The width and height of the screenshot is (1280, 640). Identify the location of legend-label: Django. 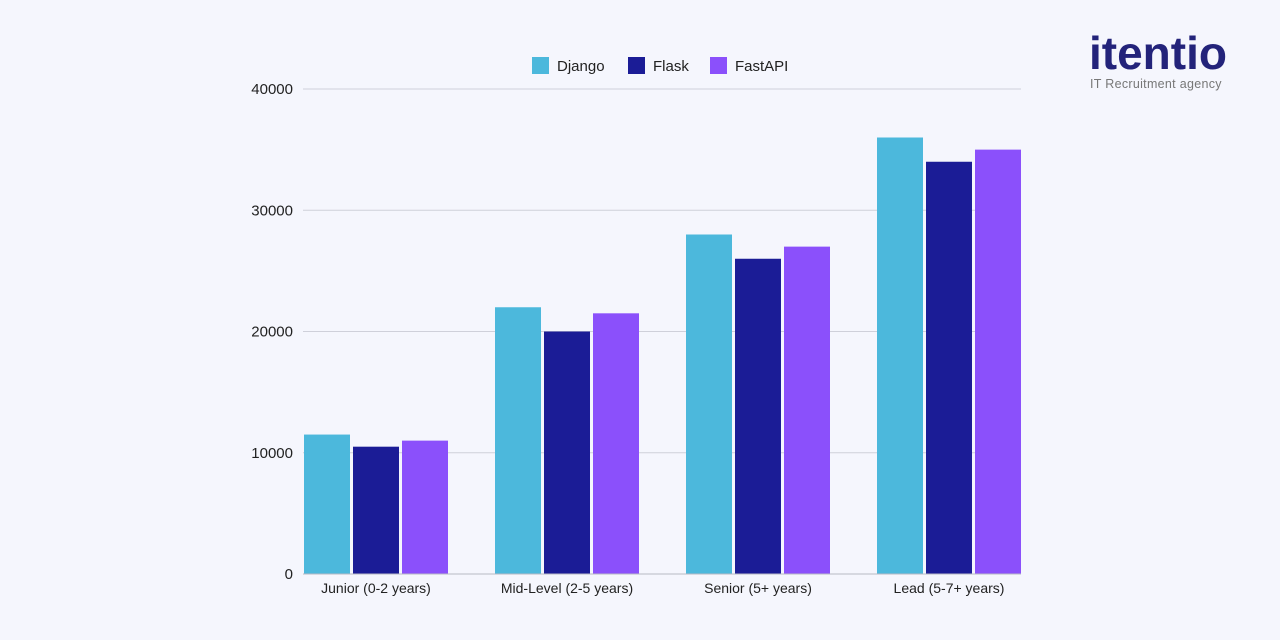
(581, 66).